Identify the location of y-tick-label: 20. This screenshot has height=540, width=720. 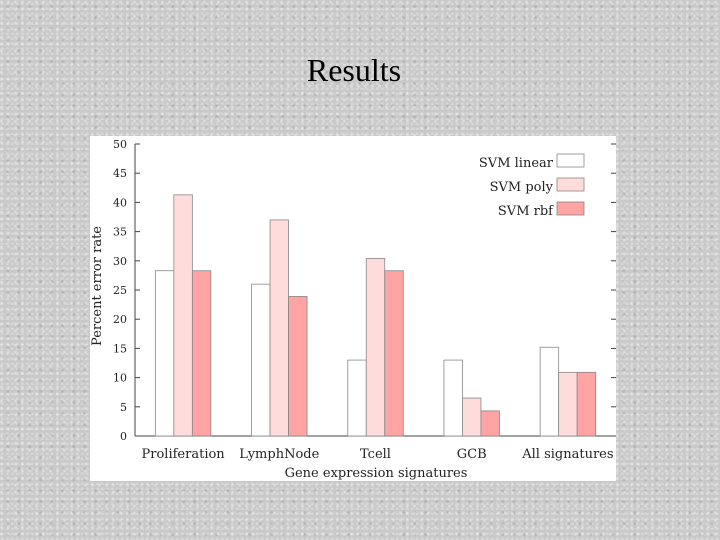
(120, 319).